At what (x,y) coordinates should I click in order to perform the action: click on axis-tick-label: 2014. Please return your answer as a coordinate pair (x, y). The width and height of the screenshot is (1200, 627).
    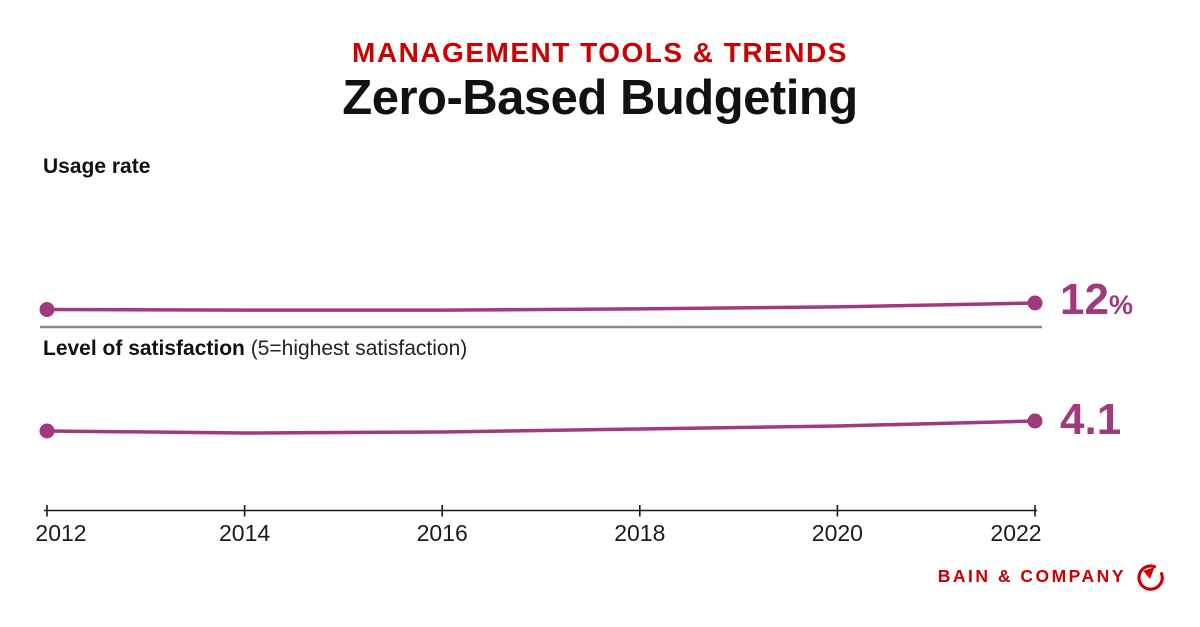
    Looking at the image, I should click on (245, 533).